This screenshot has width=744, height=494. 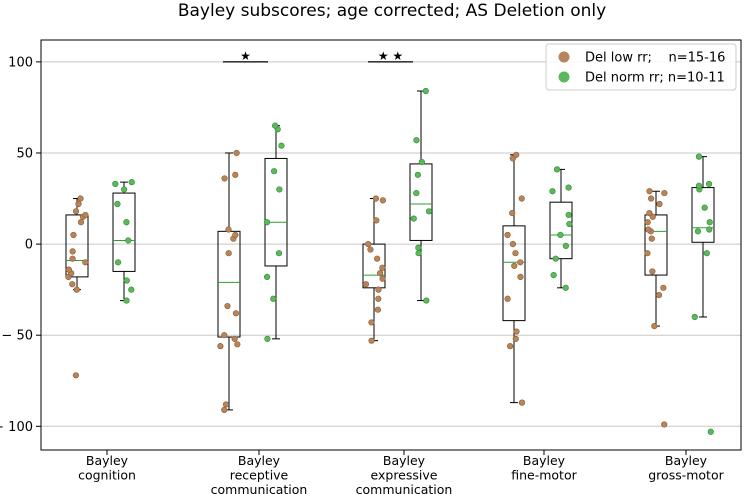 I want to click on x-tick-label: receptive, so click(x=259, y=475).